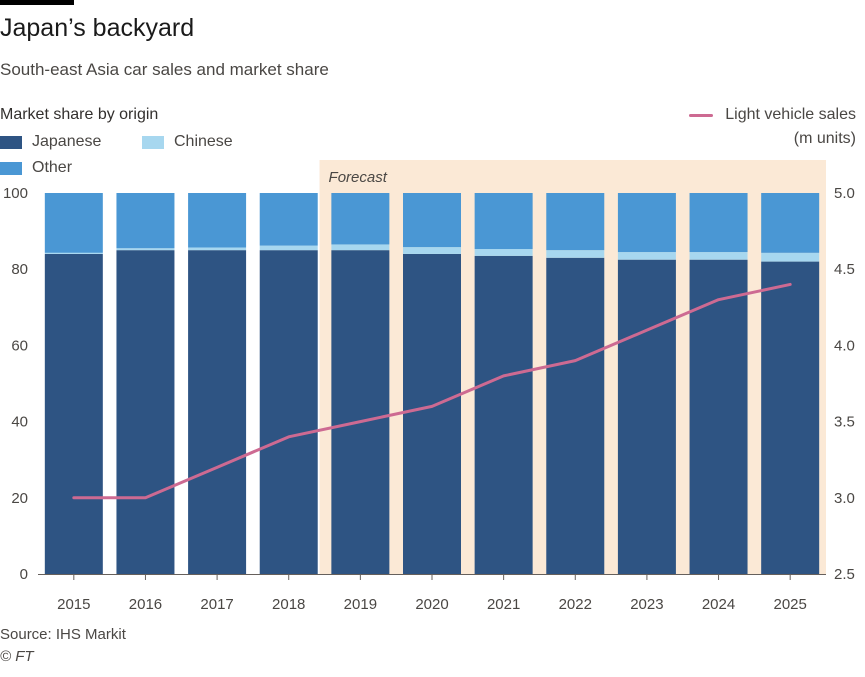  Describe the element at coordinates (217, 249) in the screenshot. I see `bar-chinese-2017` at that location.